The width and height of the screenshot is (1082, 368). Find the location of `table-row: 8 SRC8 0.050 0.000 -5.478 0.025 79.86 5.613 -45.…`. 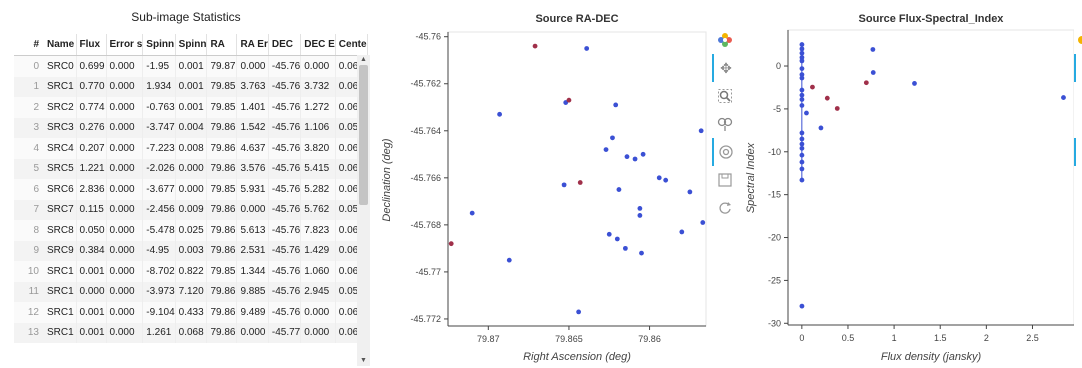

table-row: 8 SRC8 0.050 0.000 -5.478 0.025 79.86 5.613 -45.… is located at coordinates (191, 230).